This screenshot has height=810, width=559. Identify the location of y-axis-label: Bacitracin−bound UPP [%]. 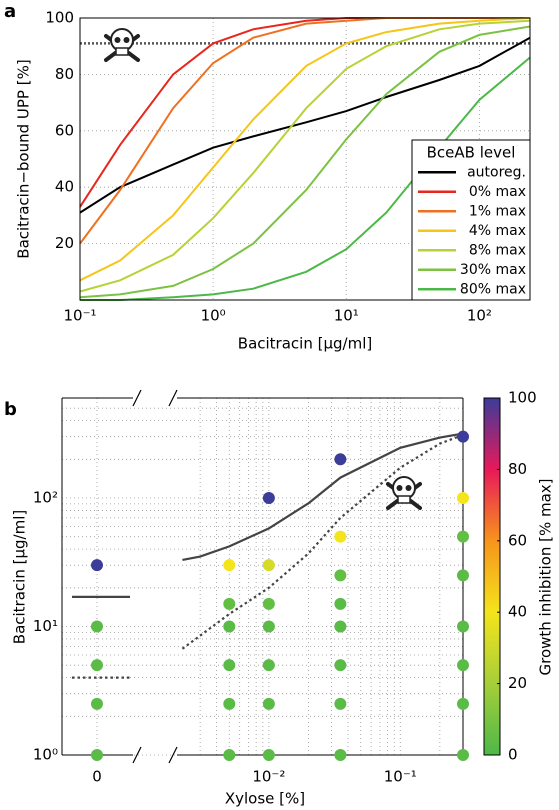
(24, 158).